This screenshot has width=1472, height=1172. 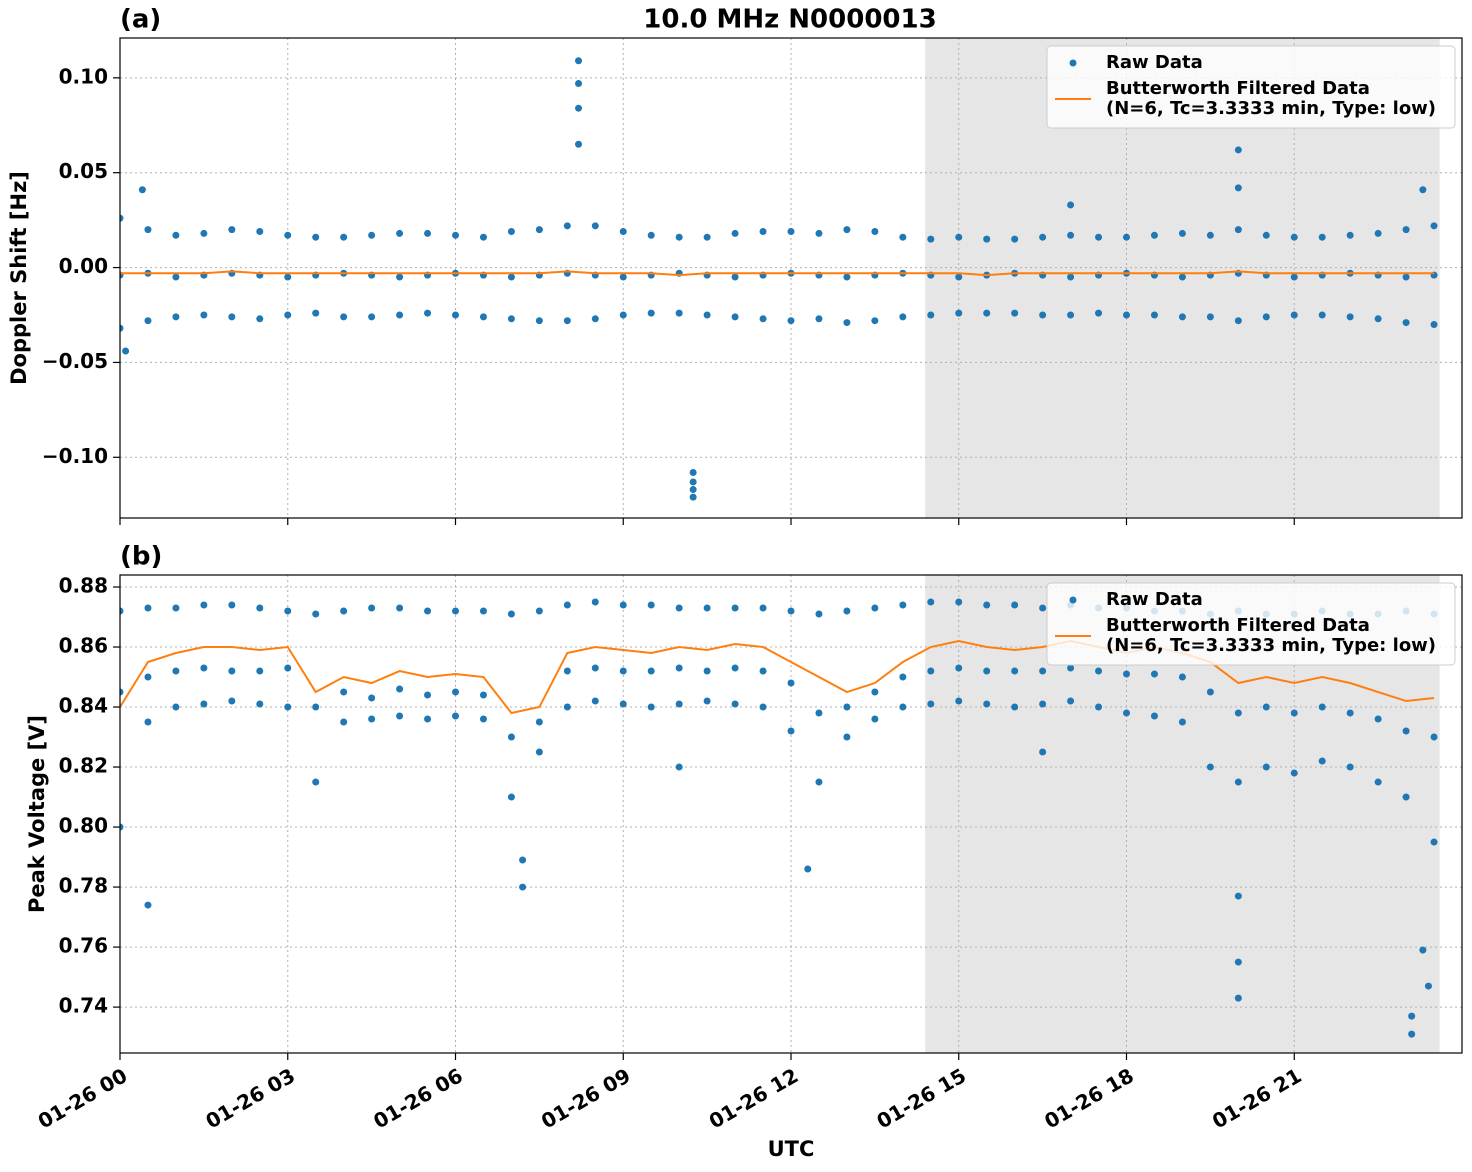 I want to click on y-tick-label: 0.88, so click(x=83, y=586).